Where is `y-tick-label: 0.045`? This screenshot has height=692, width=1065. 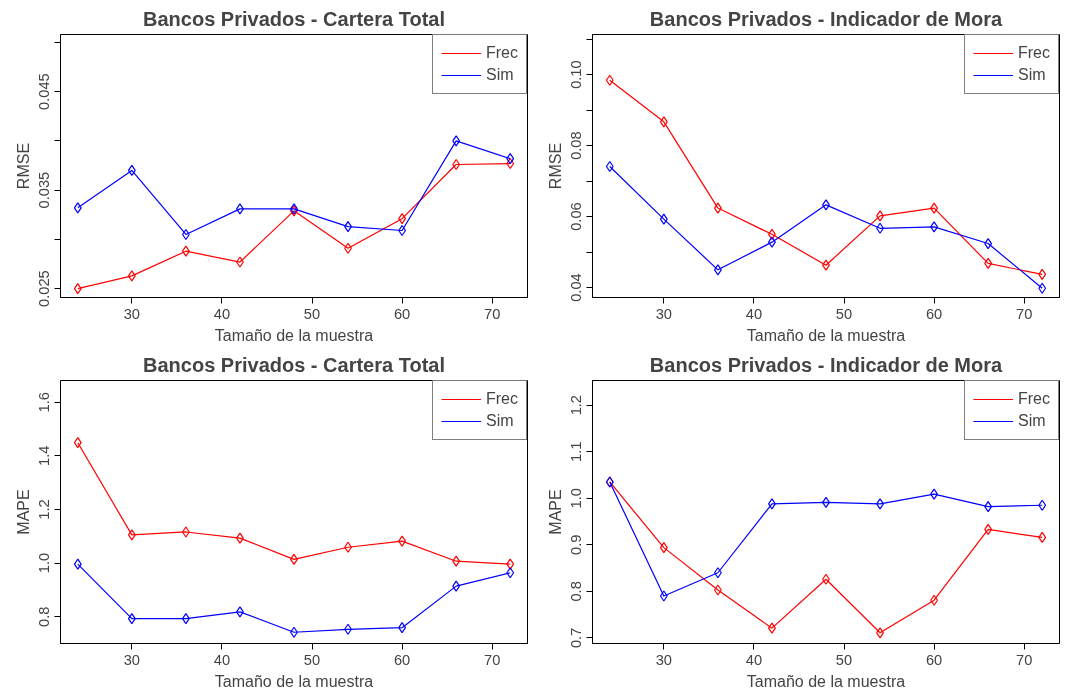 y-tick-label: 0.045 is located at coordinates (44, 91).